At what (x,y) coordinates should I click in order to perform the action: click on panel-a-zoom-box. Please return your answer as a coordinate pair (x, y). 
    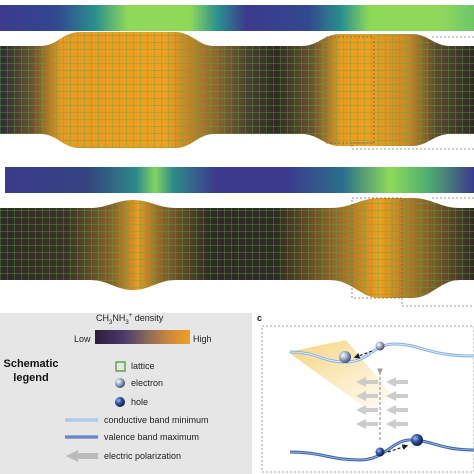
    Looking at the image, I should click on (350, 90).